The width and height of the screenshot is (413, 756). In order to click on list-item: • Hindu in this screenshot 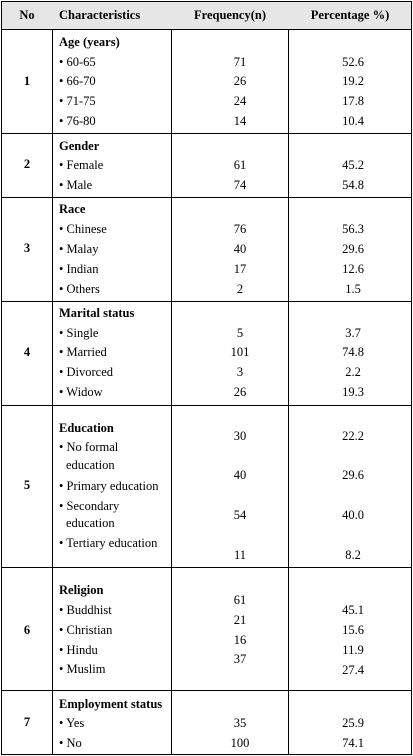, I will do `click(78, 650)`.